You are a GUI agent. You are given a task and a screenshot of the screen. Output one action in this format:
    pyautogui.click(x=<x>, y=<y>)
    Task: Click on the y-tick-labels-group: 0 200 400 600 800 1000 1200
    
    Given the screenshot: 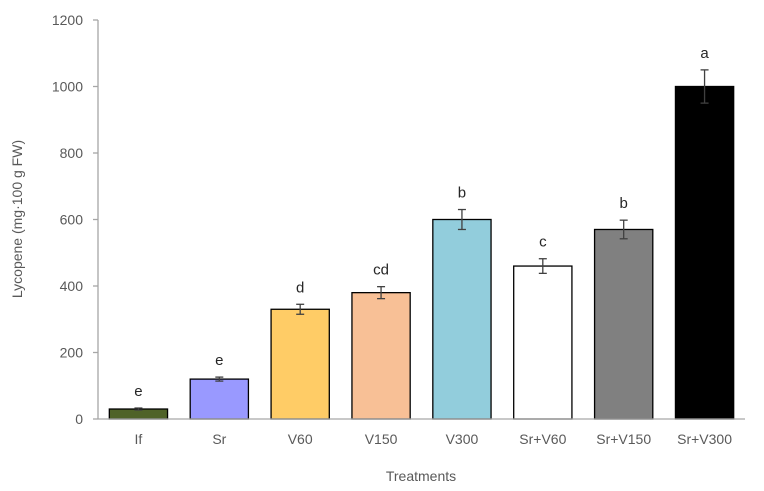 What is the action you would take?
    pyautogui.click(x=67, y=219)
    